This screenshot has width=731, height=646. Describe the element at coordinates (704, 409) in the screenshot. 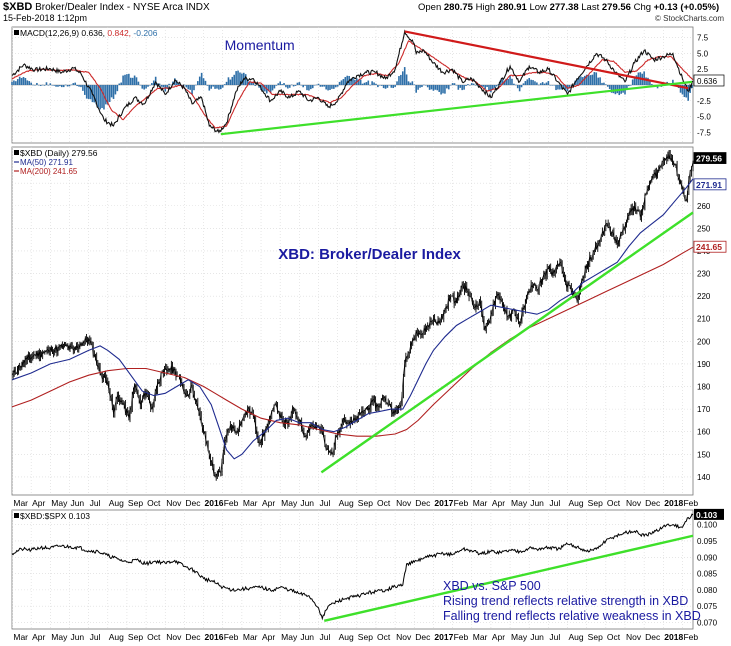

I see `y-tick-label: 170` at that location.